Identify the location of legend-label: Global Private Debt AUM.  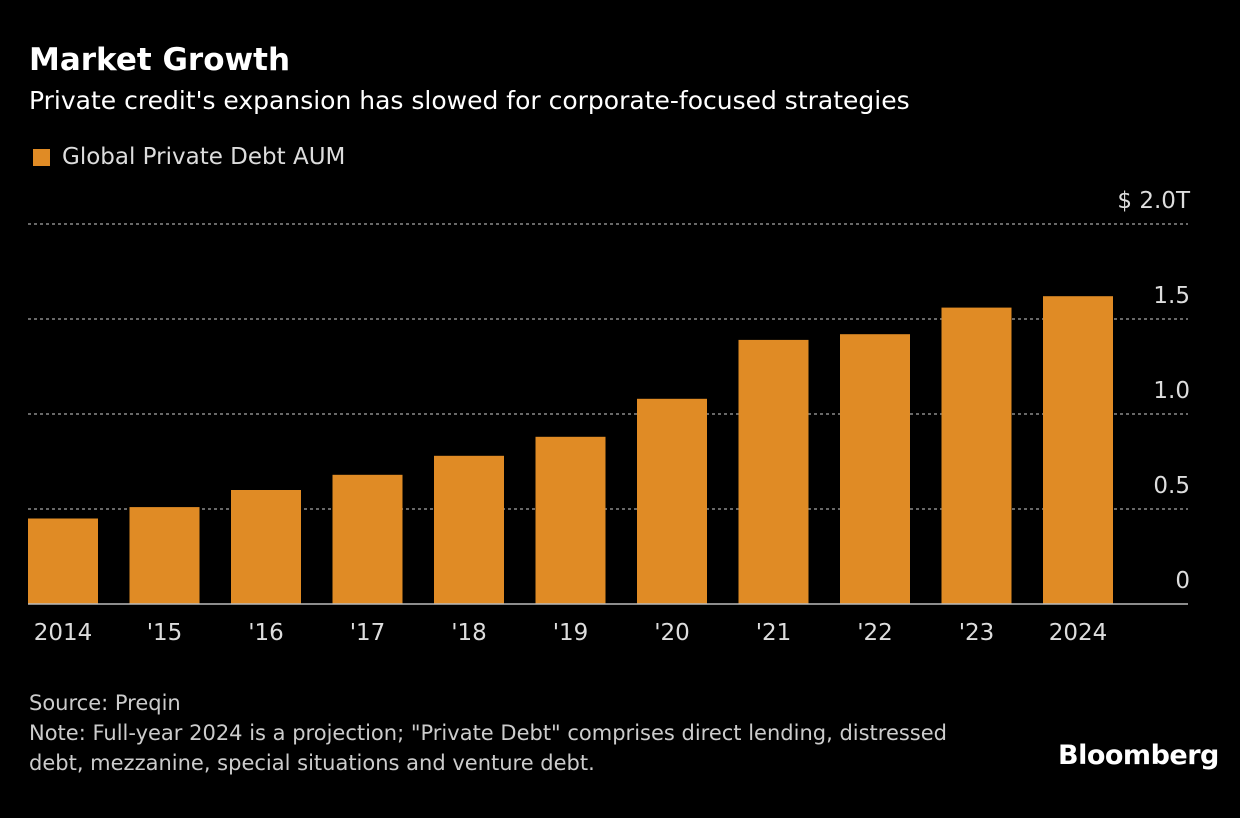
(204, 157).